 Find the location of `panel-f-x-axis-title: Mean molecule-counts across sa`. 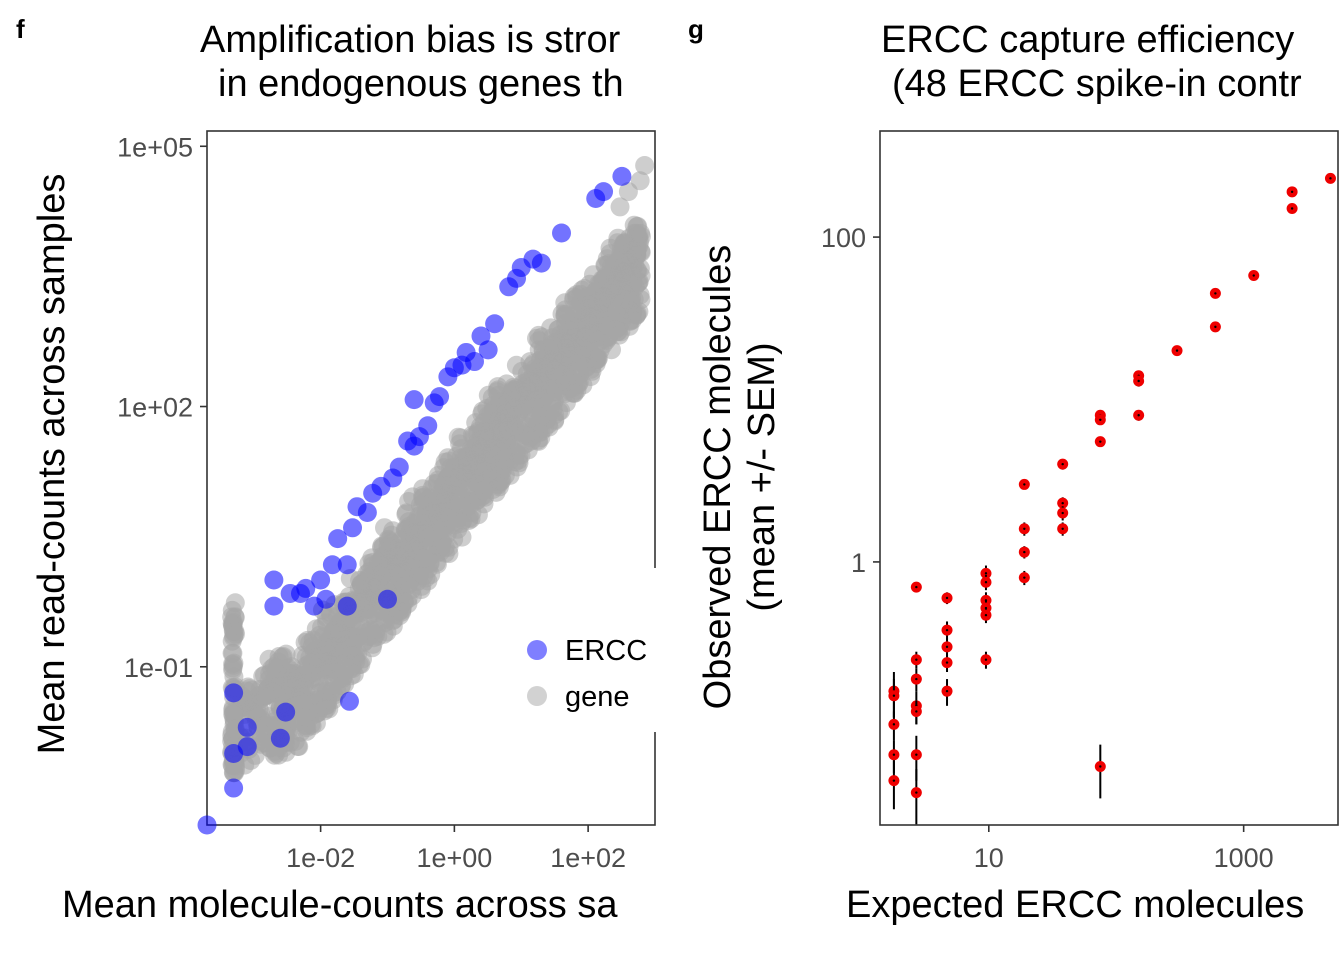

panel-f-x-axis-title: Mean molecule-counts across sa is located at coordinates (340, 905).